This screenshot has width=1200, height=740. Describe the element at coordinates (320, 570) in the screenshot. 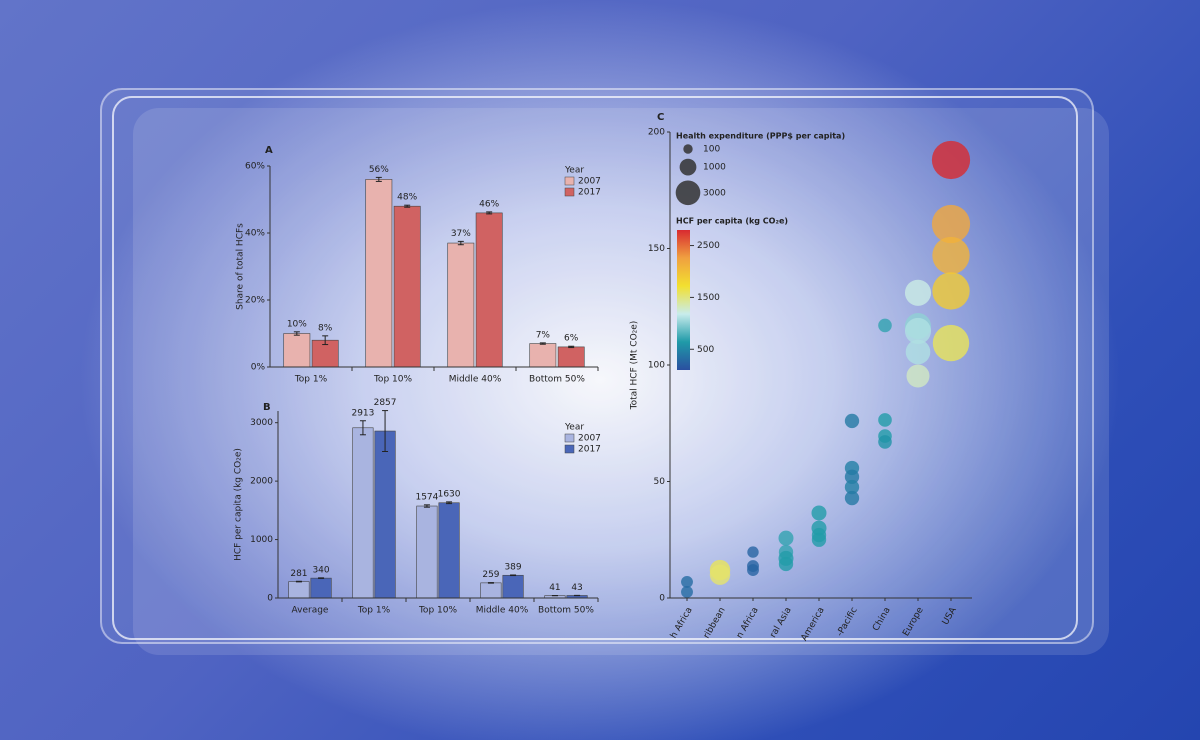

I see `value-label: 340` at that location.